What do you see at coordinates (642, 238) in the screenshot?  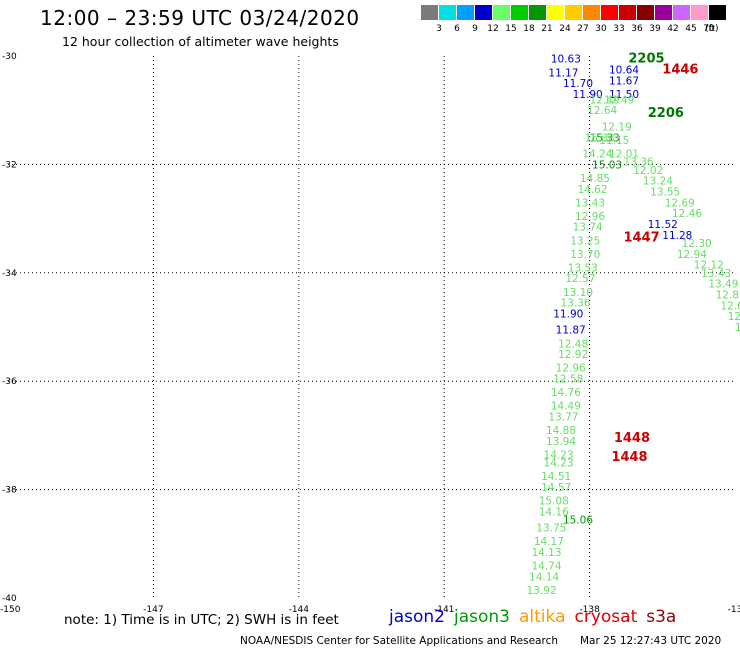 I see `pass-time-label: 1447` at bounding box center [642, 238].